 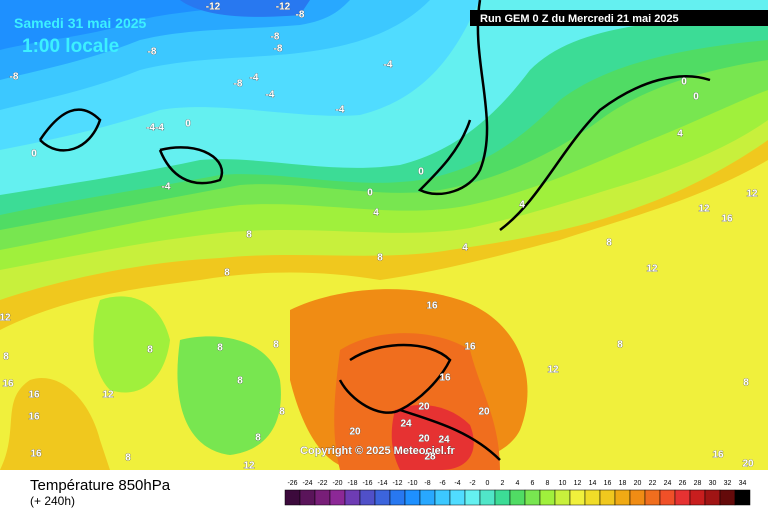 What do you see at coordinates (579, 19) in the screenshot?
I see `run-label: Run GEM 0 Z du Mercredi 21 mai 2025` at bounding box center [579, 19].